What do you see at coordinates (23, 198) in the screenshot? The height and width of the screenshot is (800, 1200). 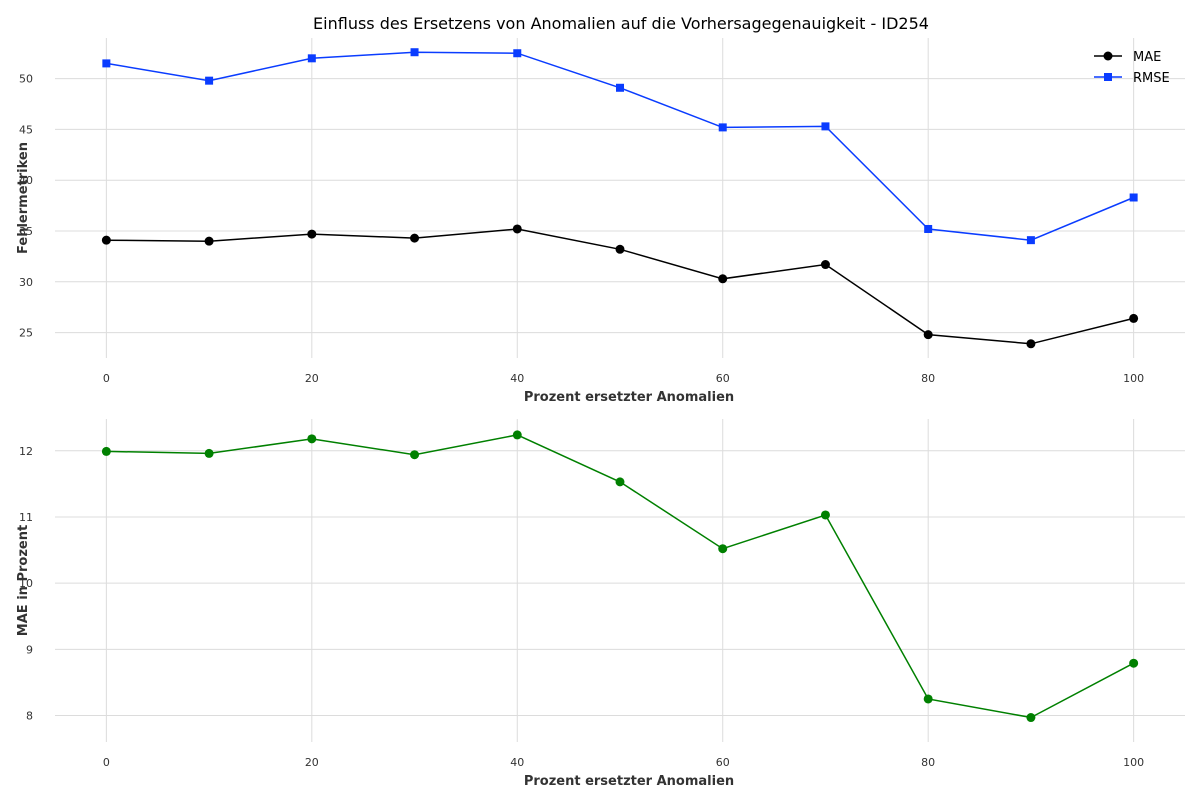 I see `y-axis-label: Fehlermetriken` at bounding box center [23, 198].